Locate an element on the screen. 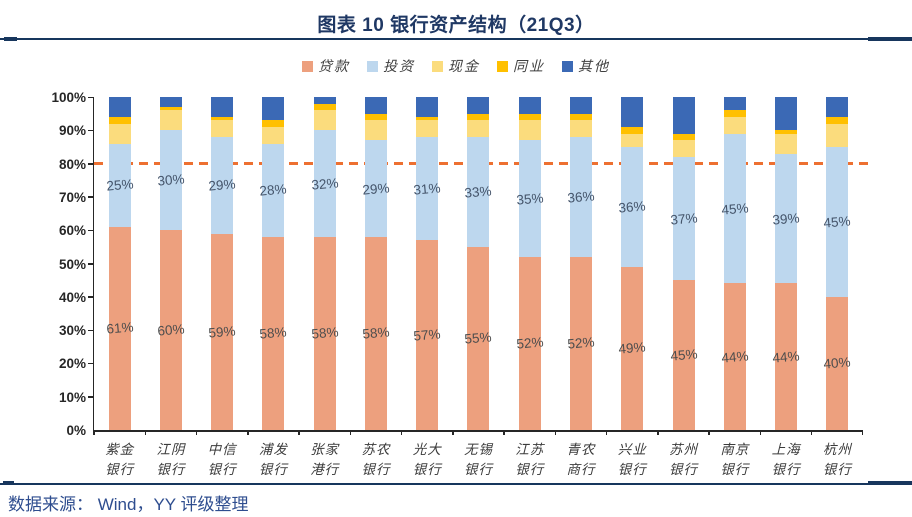  x-axis-label-line1: 张家 is located at coordinates (325, 449).